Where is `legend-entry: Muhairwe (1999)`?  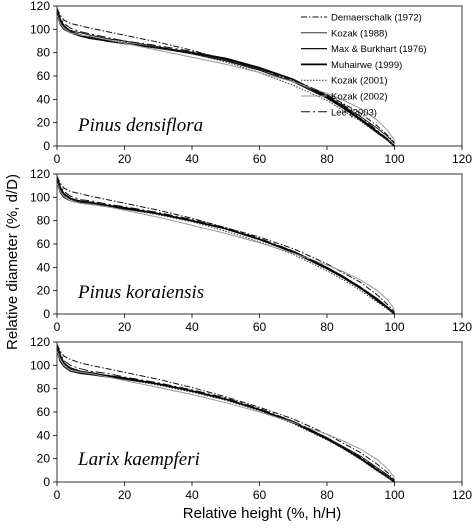 legend-entry: Muhairwe (1999) is located at coordinates (366, 65).